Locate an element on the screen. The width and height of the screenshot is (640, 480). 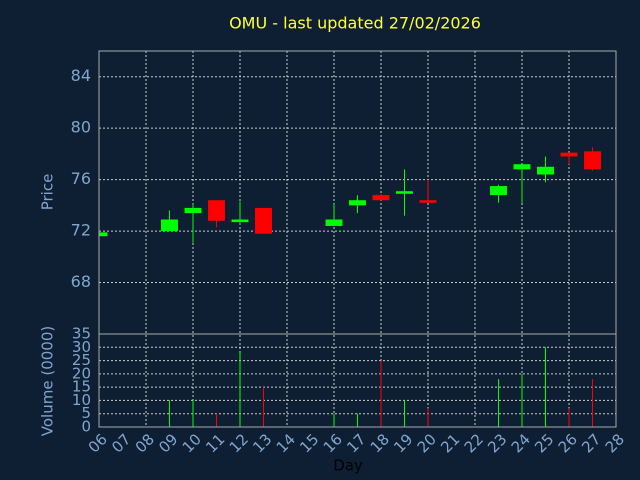
y2-tick-label: 25 is located at coordinates (81, 360).